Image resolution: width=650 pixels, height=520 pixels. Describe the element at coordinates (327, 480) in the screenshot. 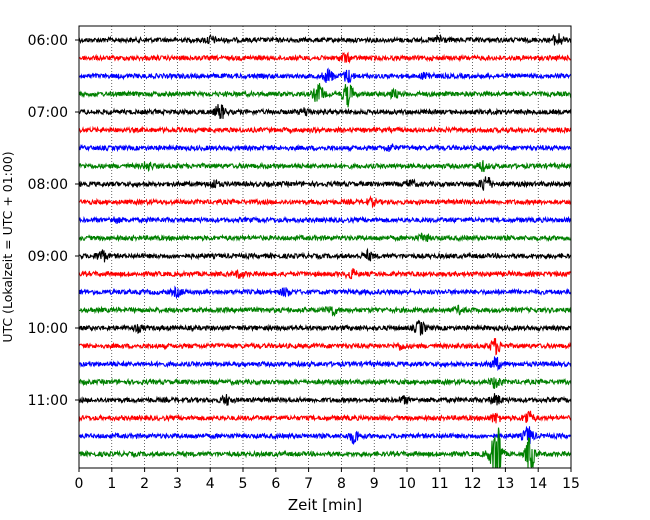

I see `x-axis-ticks: 0 1 2 3 4 5 6 7 8 9 10 11 12 13 14 15` at that location.